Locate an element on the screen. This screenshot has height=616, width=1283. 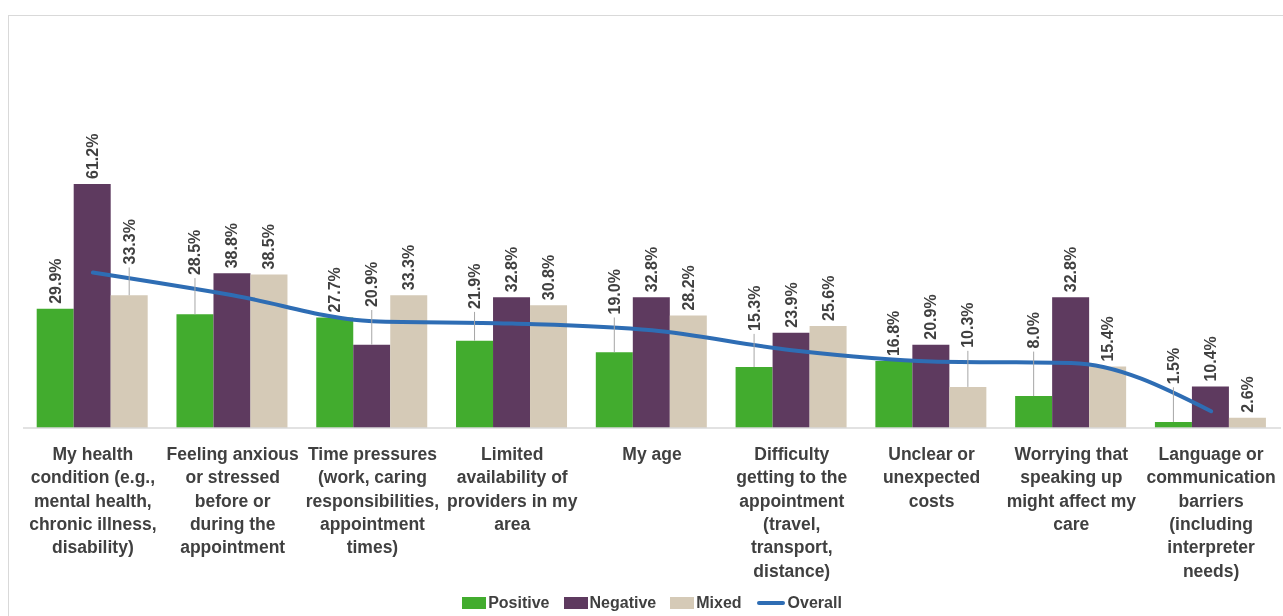
data-label: 27.7% is located at coordinates (335, 290).